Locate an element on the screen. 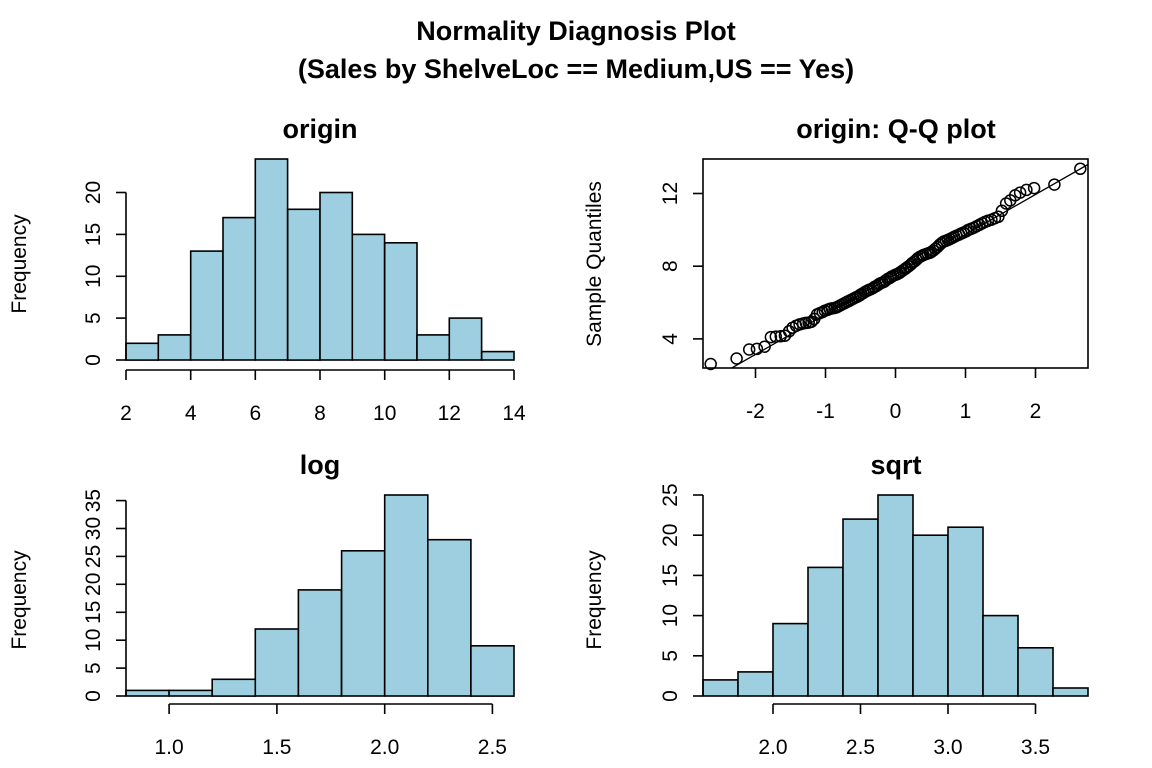 The image size is (1152, 768). y-tick-label: 35 is located at coordinates (93, 500).